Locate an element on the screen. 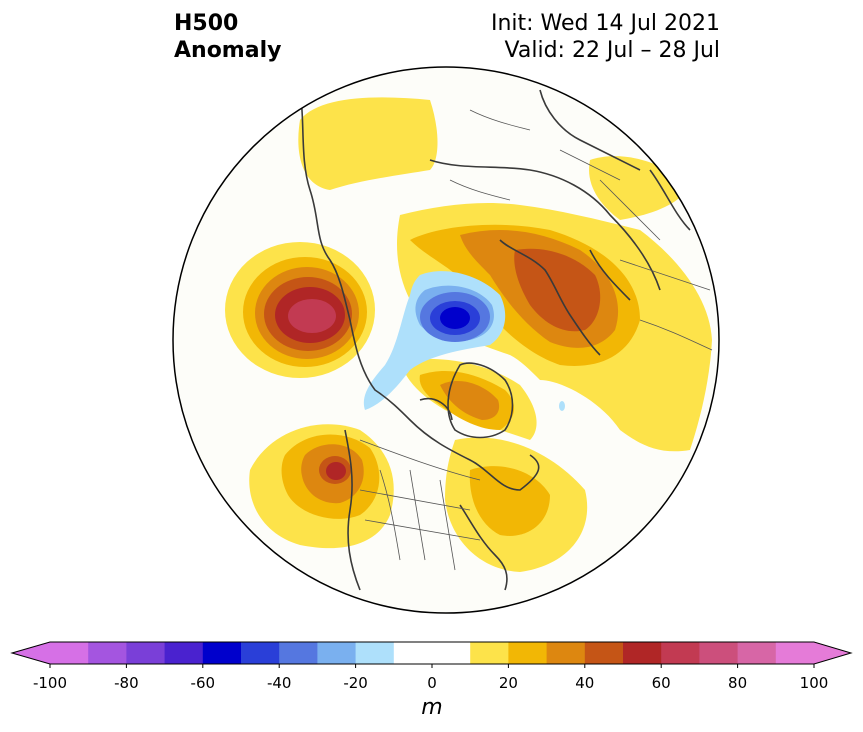  colorbar-tick-label: 100 is located at coordinates (814, 683).